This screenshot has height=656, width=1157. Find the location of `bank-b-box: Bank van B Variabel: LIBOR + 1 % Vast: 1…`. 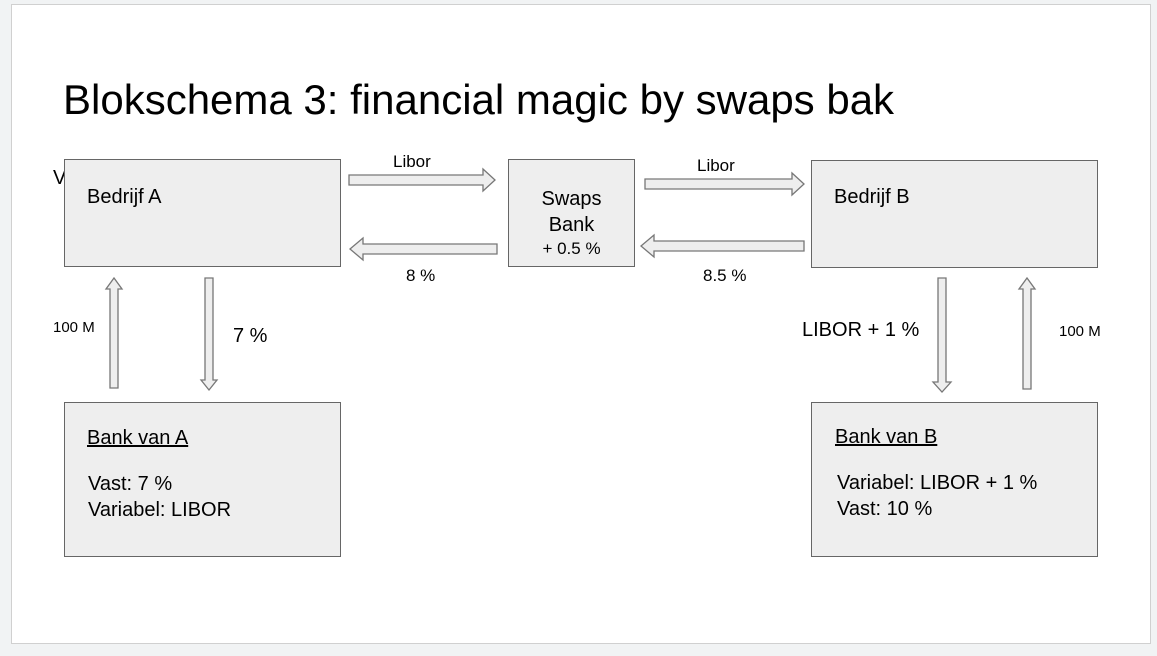

bank-b-box: Bank van B Variabel: LIBOR + 1 % Vast: 1… is located at coordinates (954, 479).